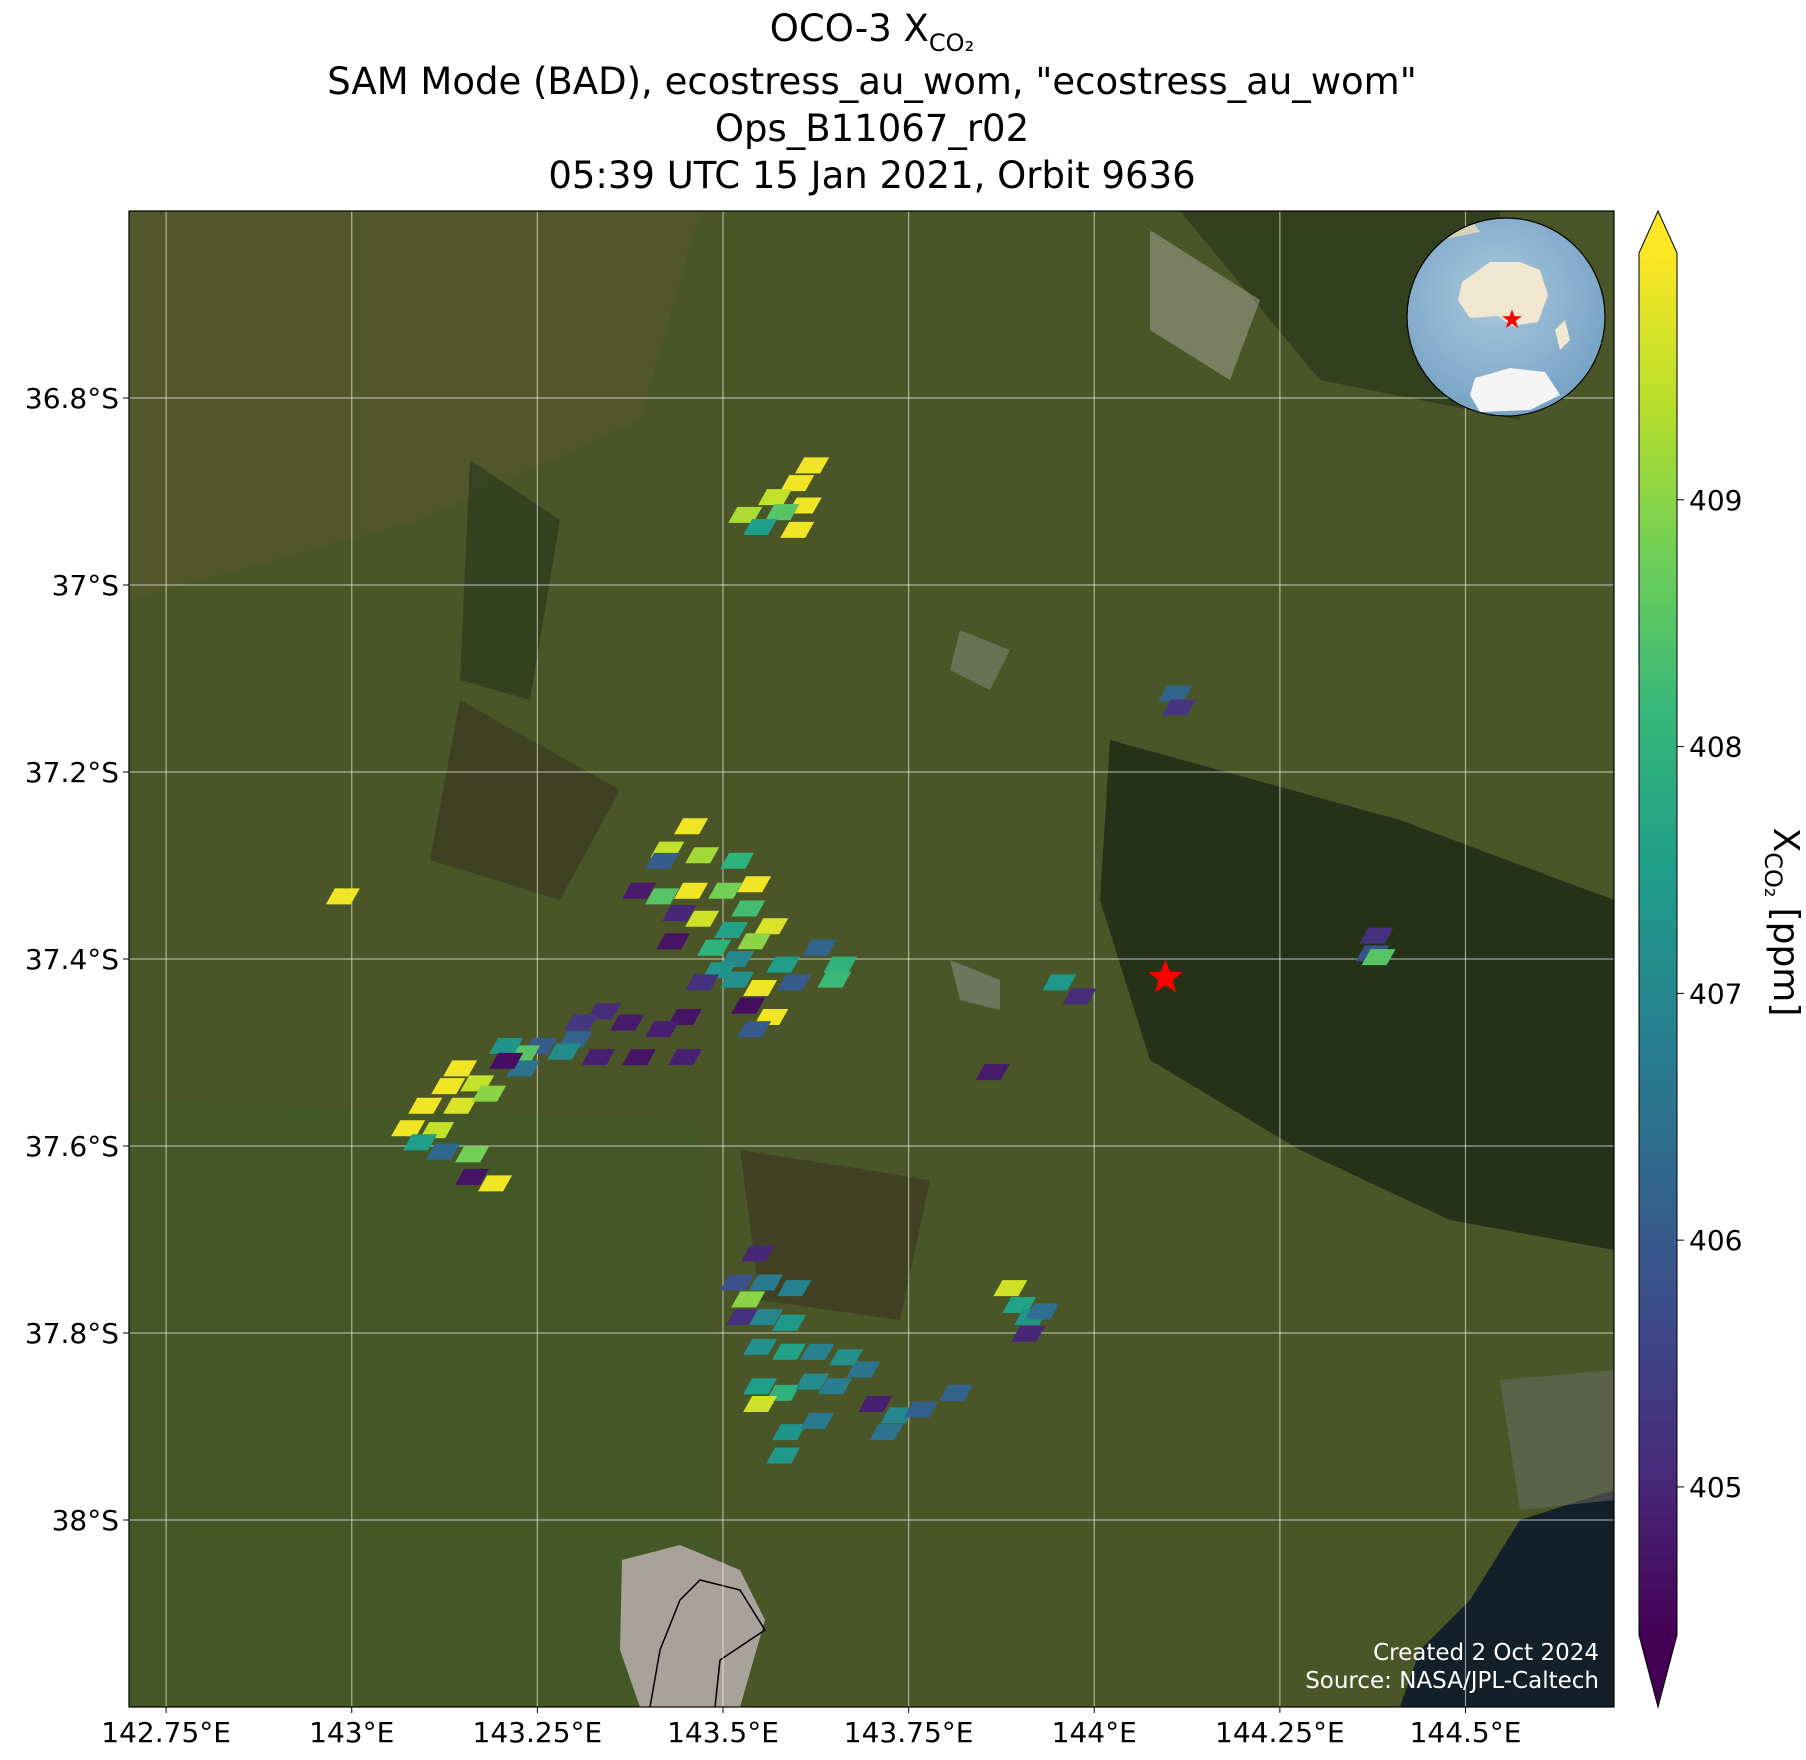 Image resolution: width=1806 pixels, height=1760 pixels. What do you see at coordinates (1715, 993) in the screenshot?
I see `colorbar-tick-label: 407` at bounding box center [1715, 993].